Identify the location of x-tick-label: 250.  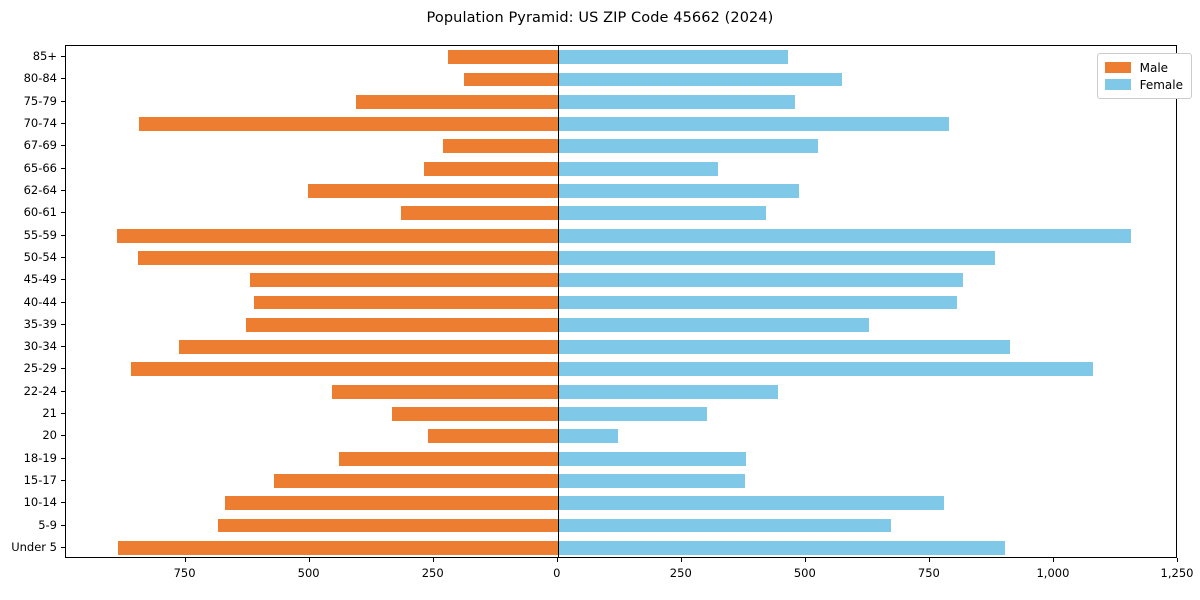
(680, 573).